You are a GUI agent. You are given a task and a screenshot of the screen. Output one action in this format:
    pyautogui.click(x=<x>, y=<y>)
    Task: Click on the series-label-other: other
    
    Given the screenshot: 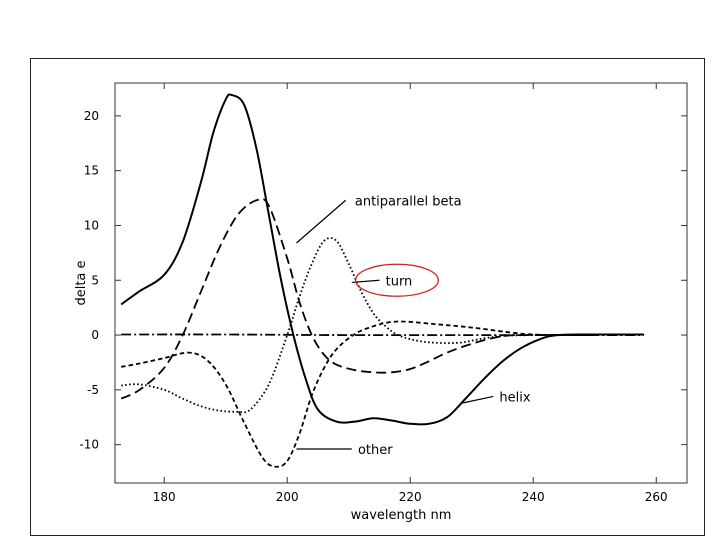 What is the action you would take?
    pyautogui.click(x=375, y=450)
    